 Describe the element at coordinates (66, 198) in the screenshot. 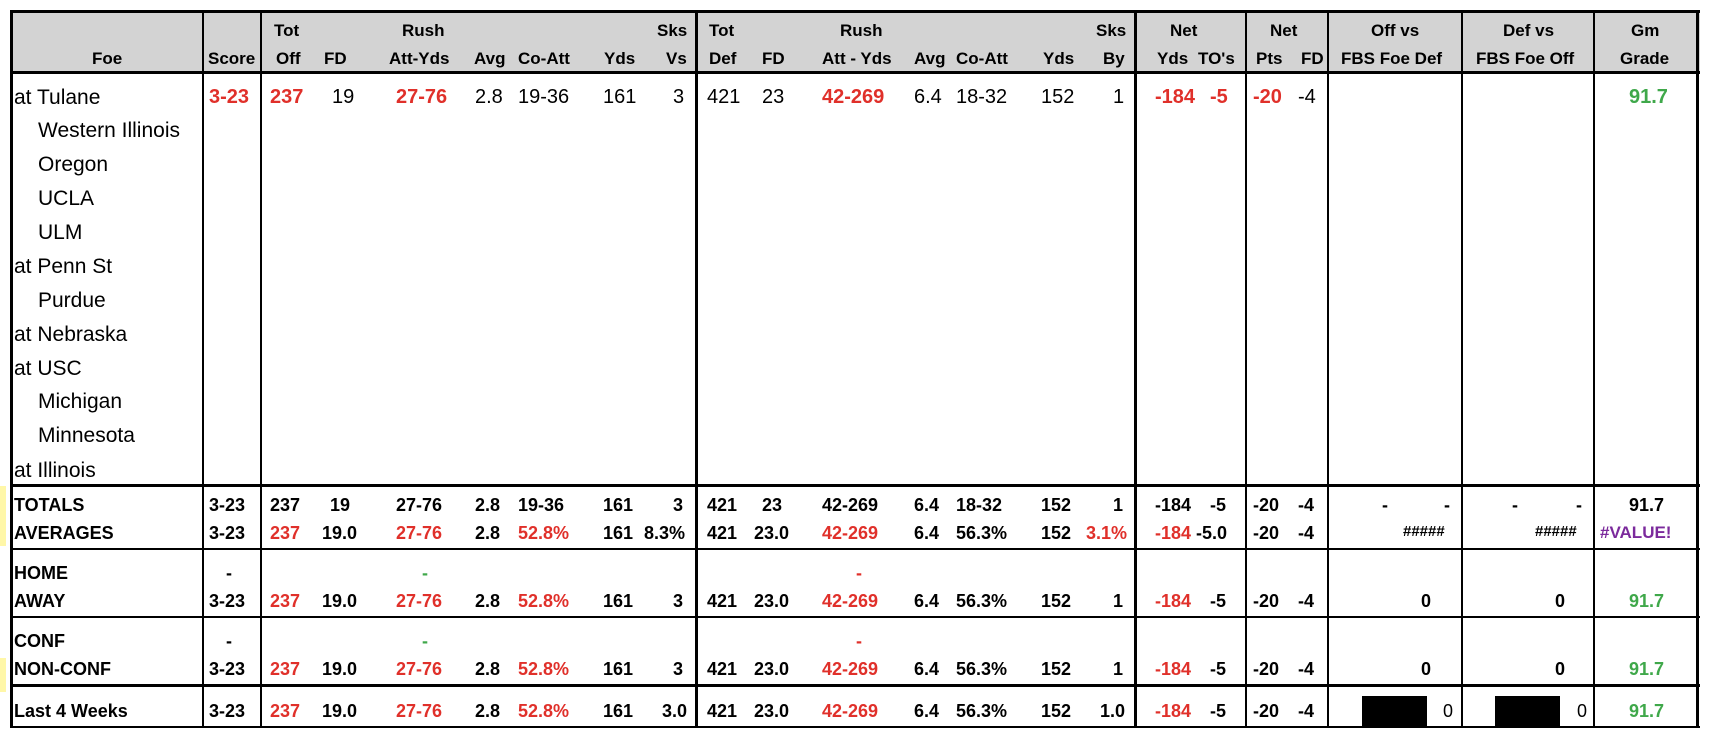

I see `opponent: UCLA` at that location.